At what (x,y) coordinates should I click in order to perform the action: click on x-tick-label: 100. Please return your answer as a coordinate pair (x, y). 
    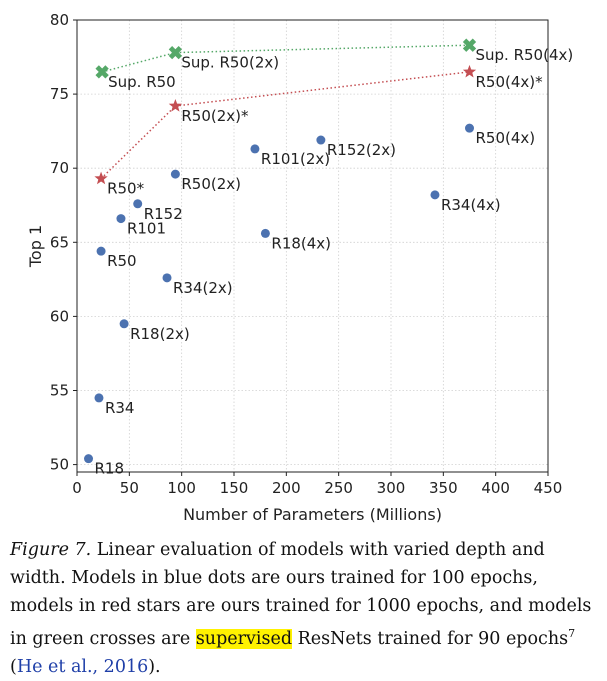
    Looking at the image, I should click on (181, 488).